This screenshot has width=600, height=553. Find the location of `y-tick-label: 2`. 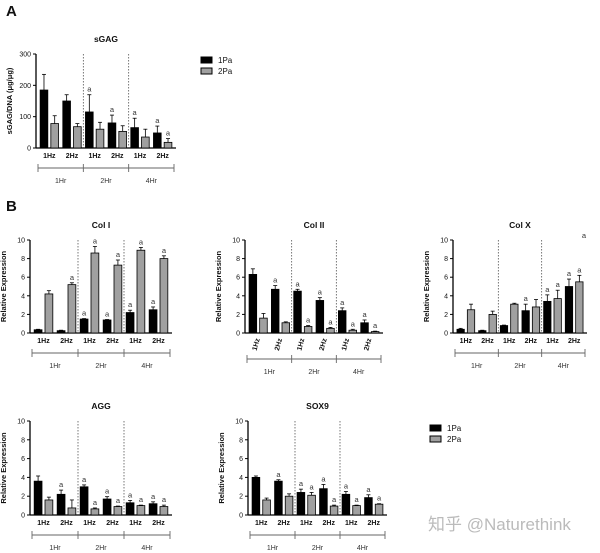

y-tick-label: 2 is located at coordinates (23, 315).